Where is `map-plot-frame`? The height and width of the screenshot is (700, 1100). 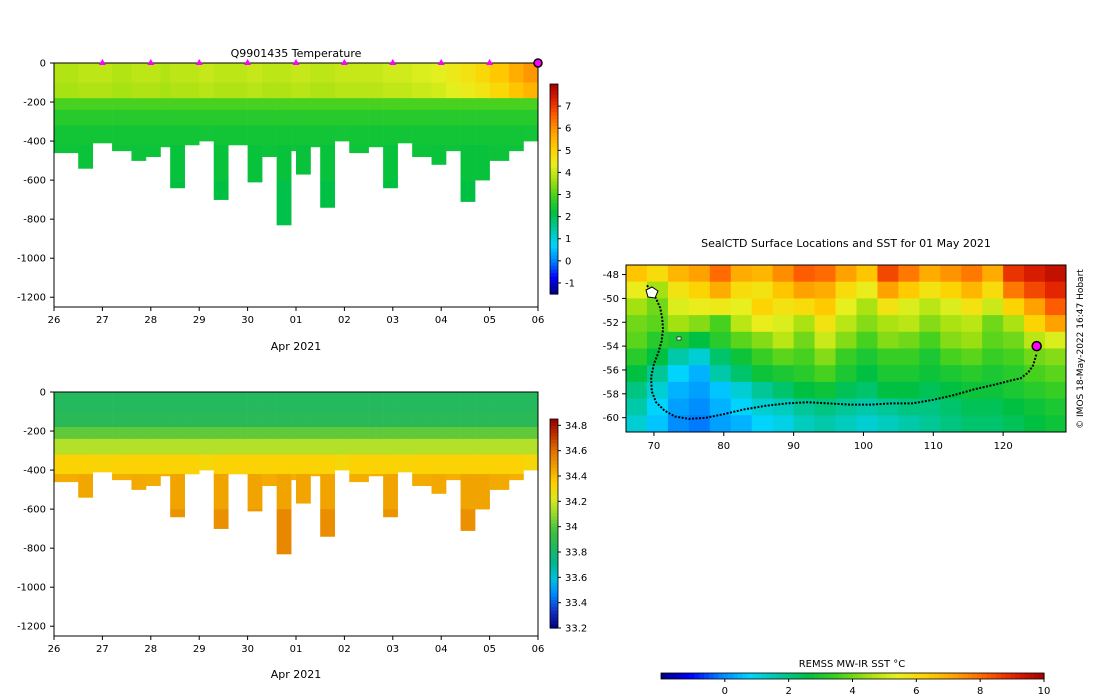 map-plot-frame is located at coordinates (846, 348).